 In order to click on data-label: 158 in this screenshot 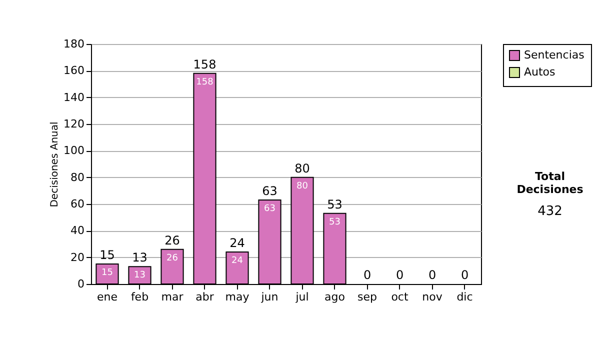, I will do `click(205, 82)`.